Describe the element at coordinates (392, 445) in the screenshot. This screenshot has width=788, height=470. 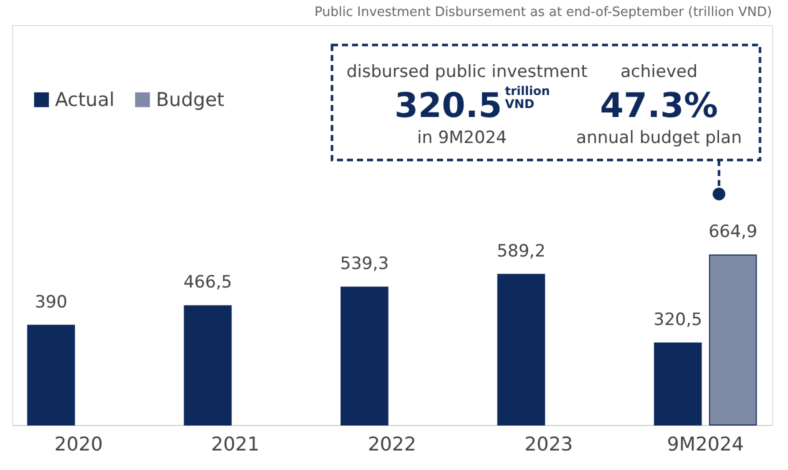
I see `x-tick-label: 2022` at that location.